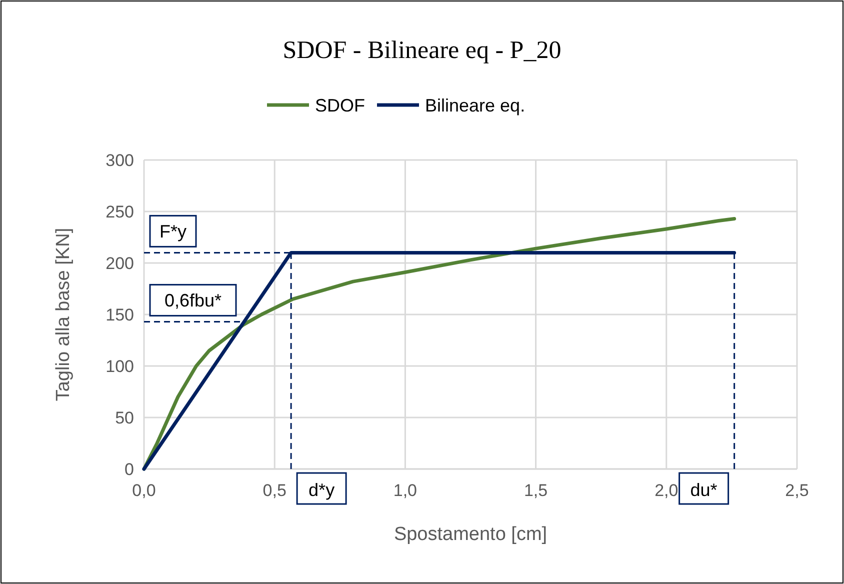 The height and width of the screenshot is (584, 844). I want to click on ref-line-label: 0,6fbu*, so click(193, 300).